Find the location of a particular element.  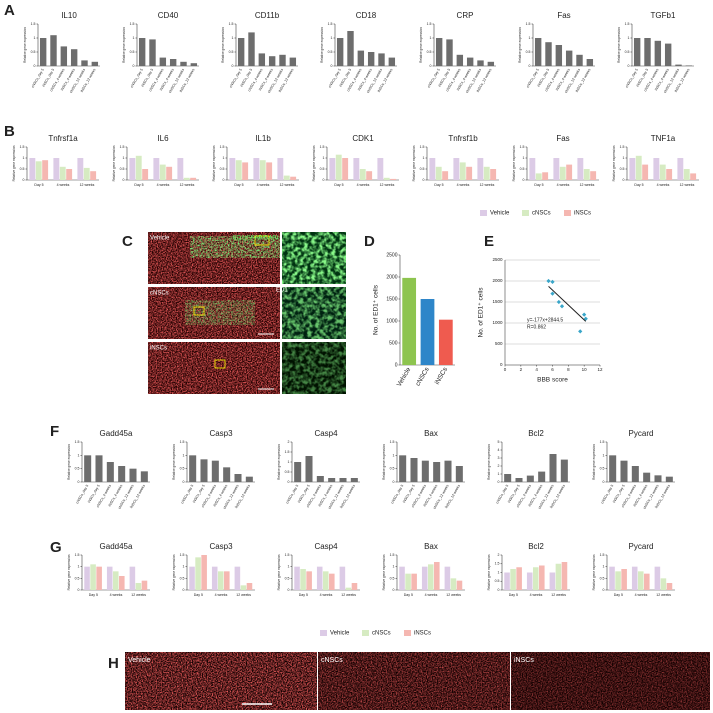

legend-label: iNSCs is located at coordinates (422, 634).